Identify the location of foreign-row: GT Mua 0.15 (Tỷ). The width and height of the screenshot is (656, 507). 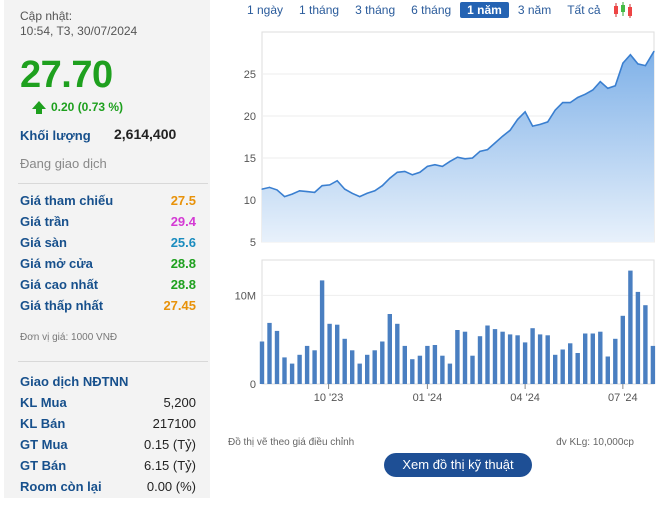
(108, 446).